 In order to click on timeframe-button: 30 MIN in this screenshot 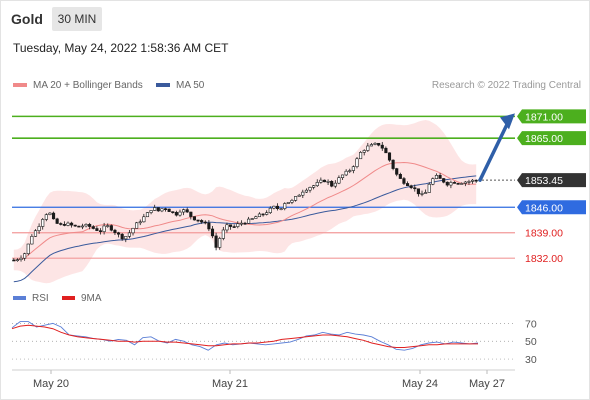, I will do `click(77, 19)`.